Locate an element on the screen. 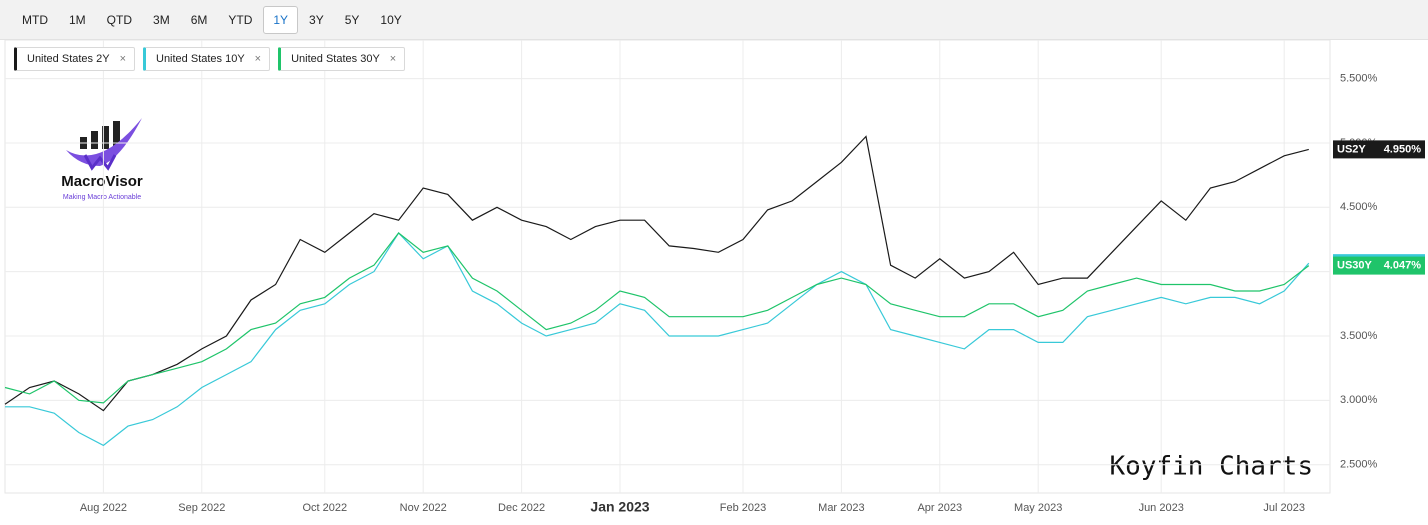  tag-value: 4.950% is located at coordinates (1403, 149).